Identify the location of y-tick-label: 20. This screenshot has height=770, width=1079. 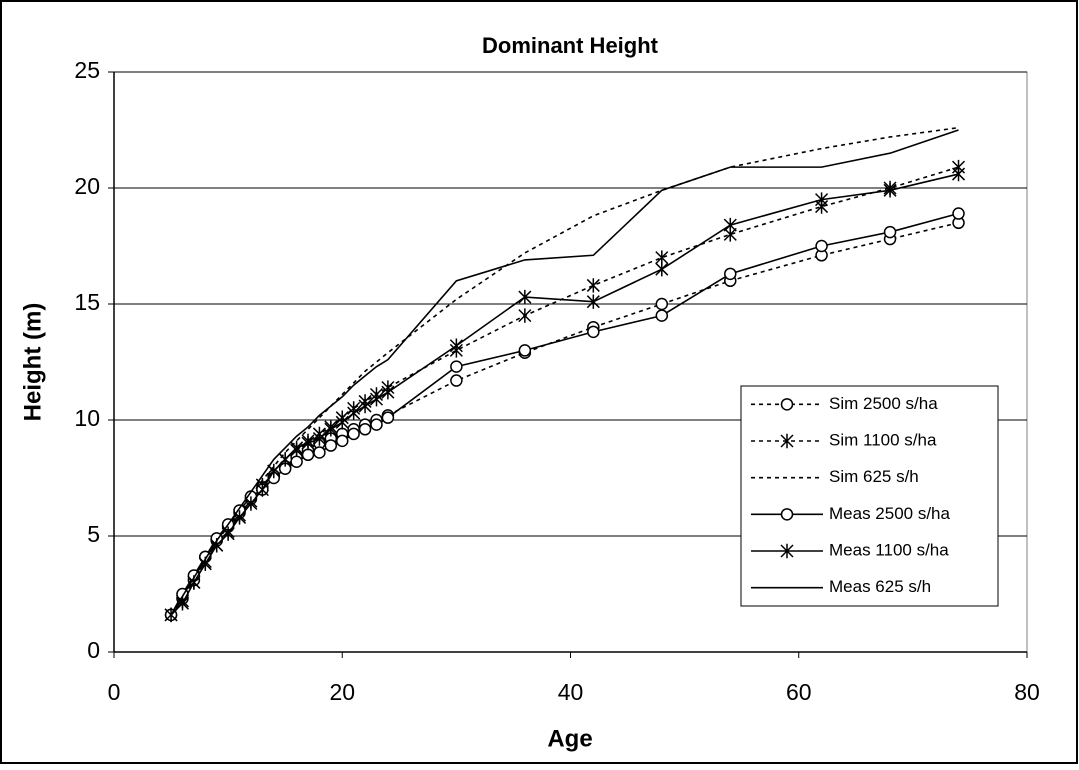
(87, 186).